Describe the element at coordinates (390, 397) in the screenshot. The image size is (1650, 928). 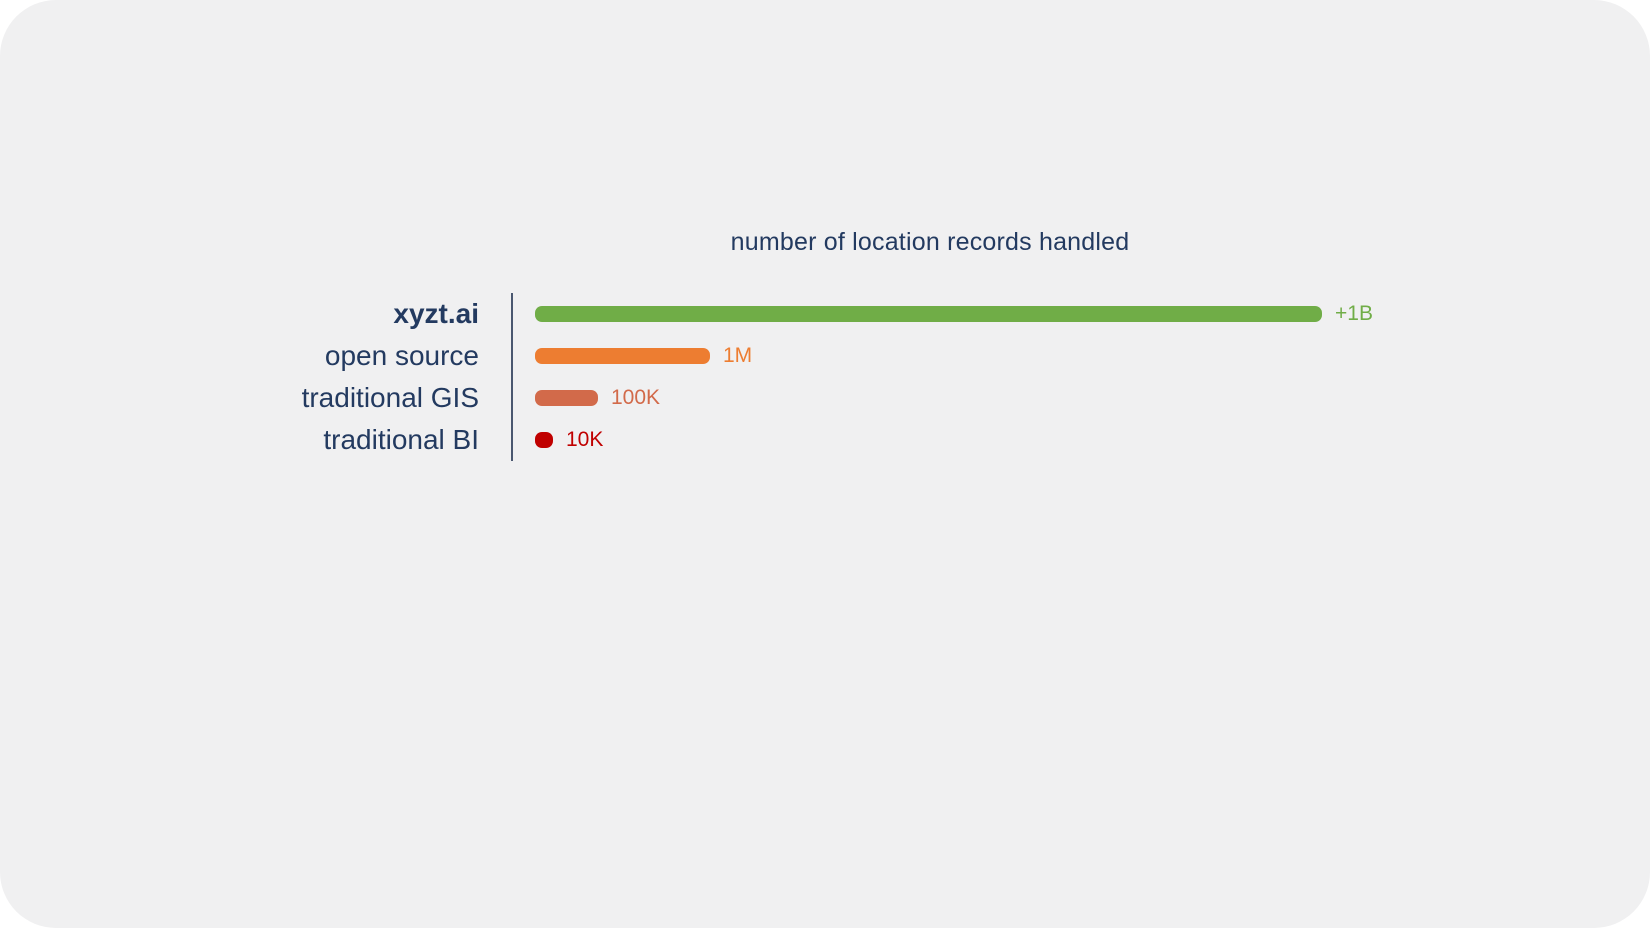
I see `category-label: traditional GIS` at that location.